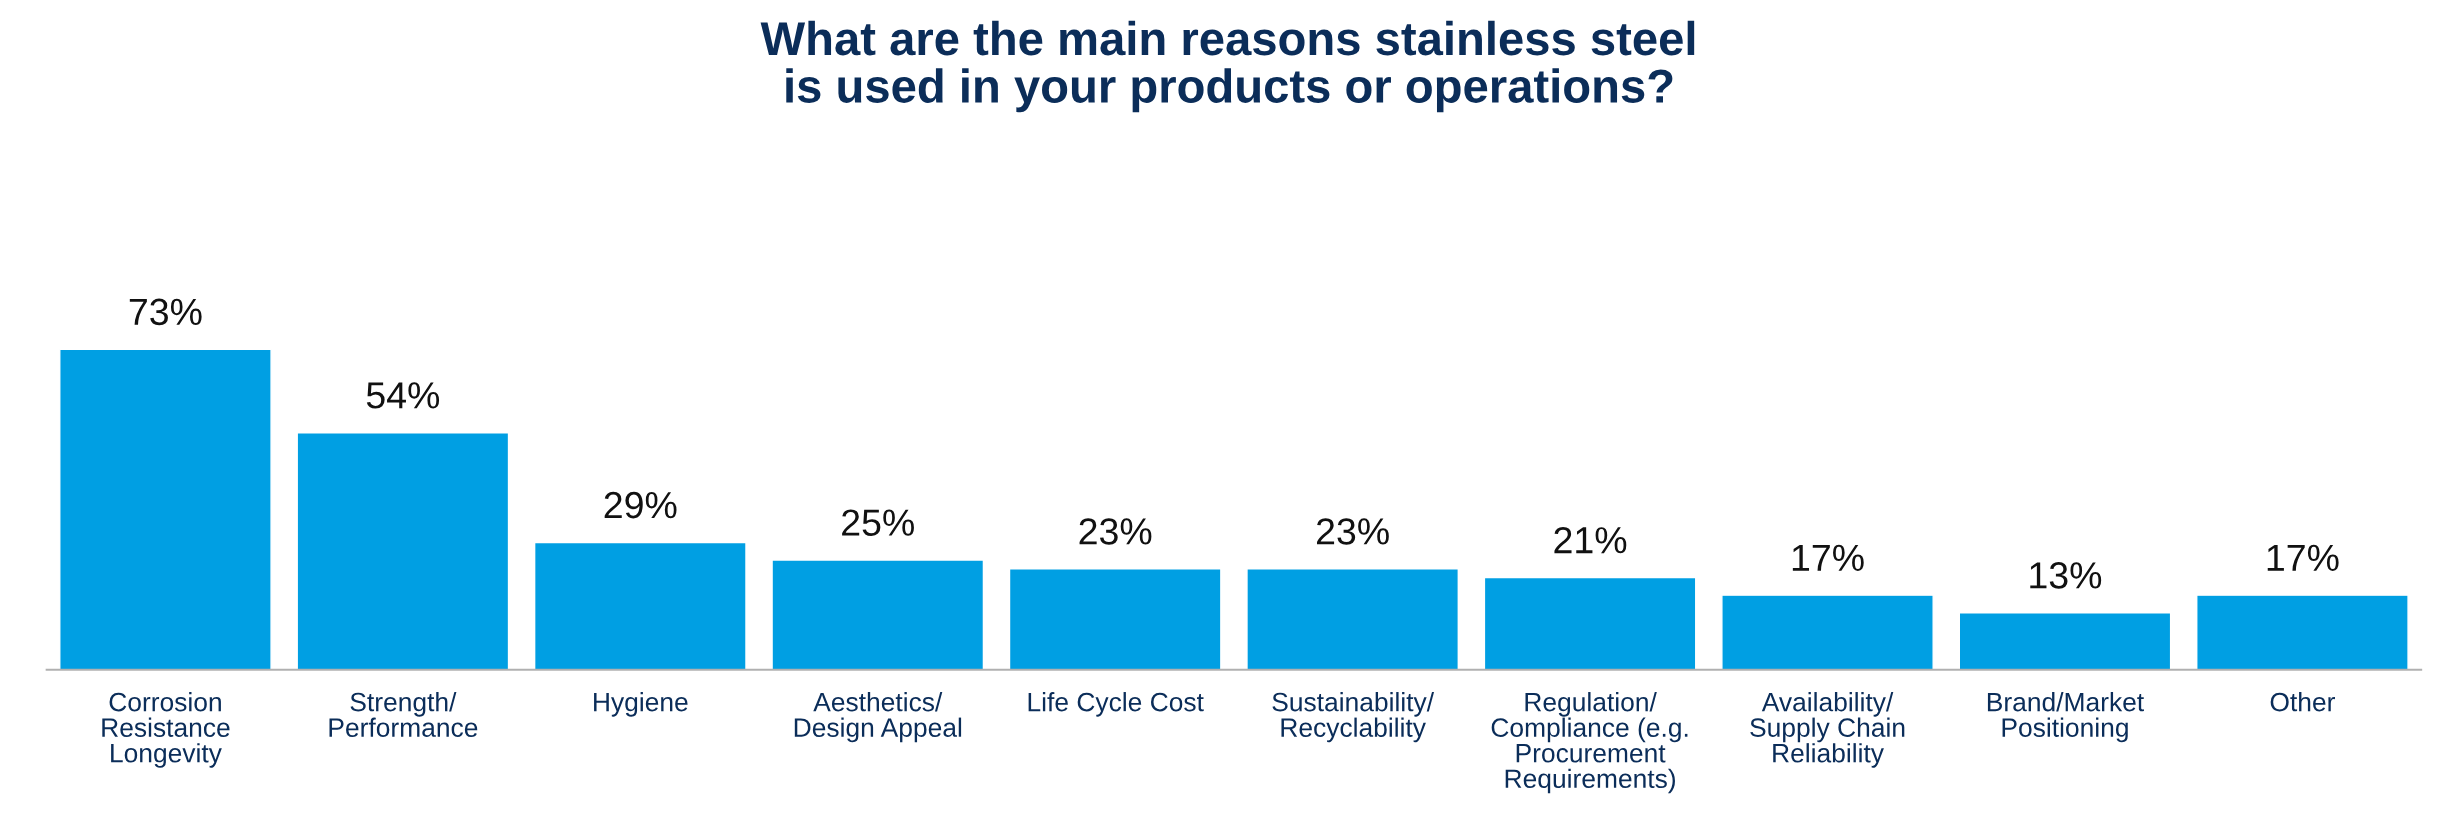 The image size is (2458, 830). Describe the element at coordinates (1353, 717) in the screenshot. I see `x-tick-label: Sustainability/ Recyclability` at that location.